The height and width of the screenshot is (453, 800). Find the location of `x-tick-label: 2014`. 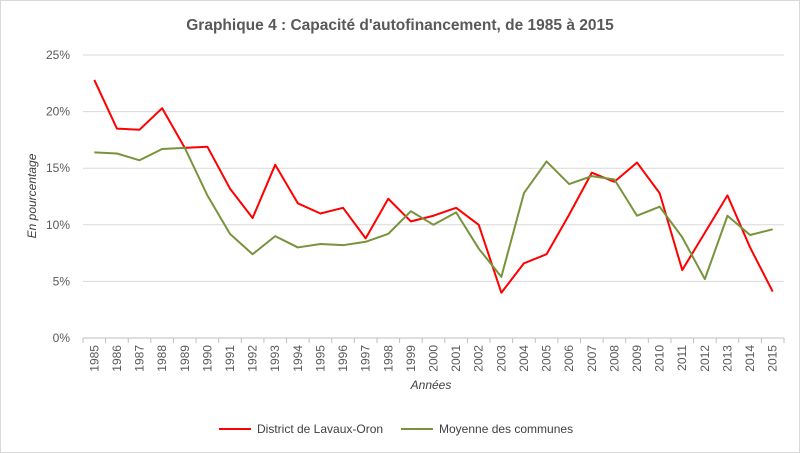

x-tick-label: 2014 is located at coordinates (750, 358).